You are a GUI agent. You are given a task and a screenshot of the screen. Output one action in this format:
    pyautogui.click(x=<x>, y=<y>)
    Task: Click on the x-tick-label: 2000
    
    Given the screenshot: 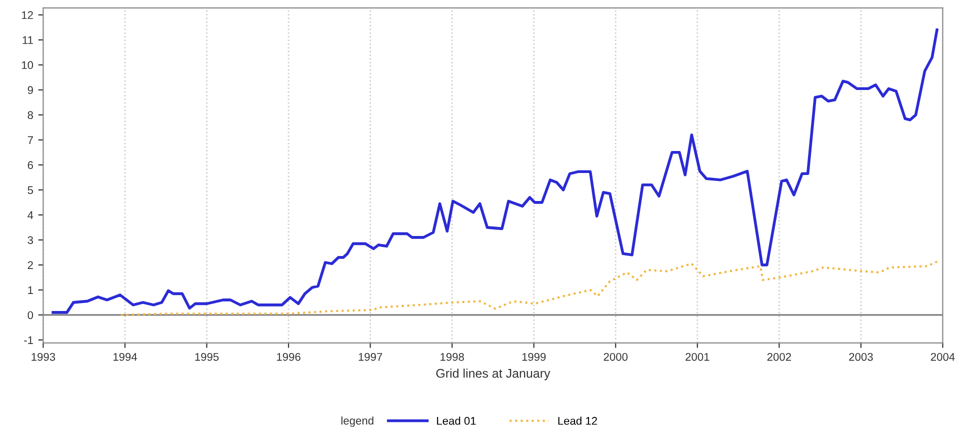 What is the action you would take?
    pyautogui.click(x=616, y=356)
    